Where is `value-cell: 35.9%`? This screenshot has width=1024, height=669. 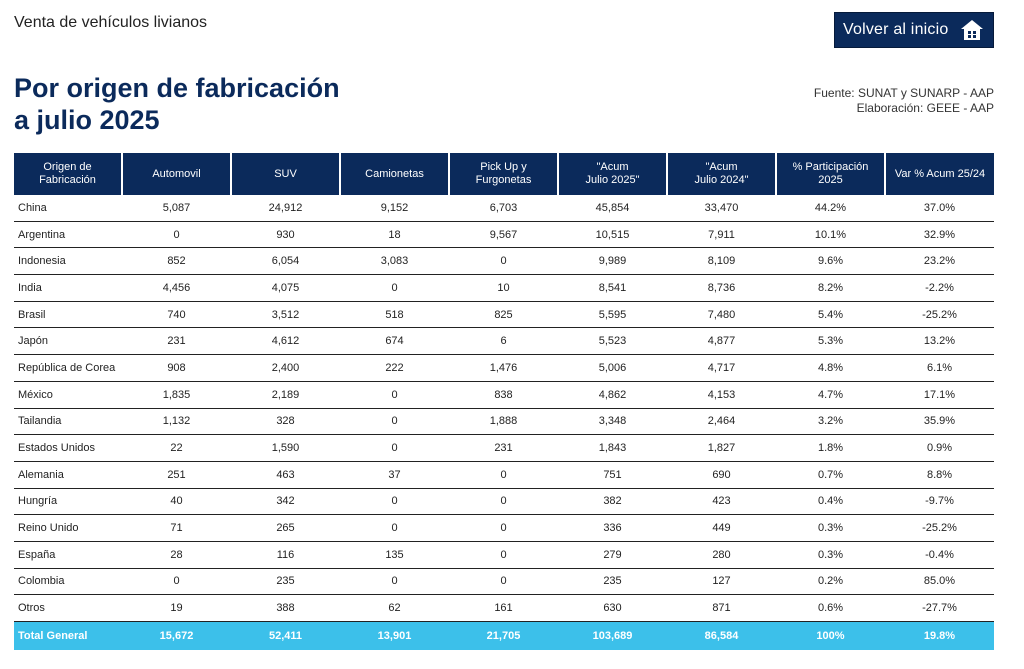 value-cell: 35.9% is located at coordinates (939, 422).